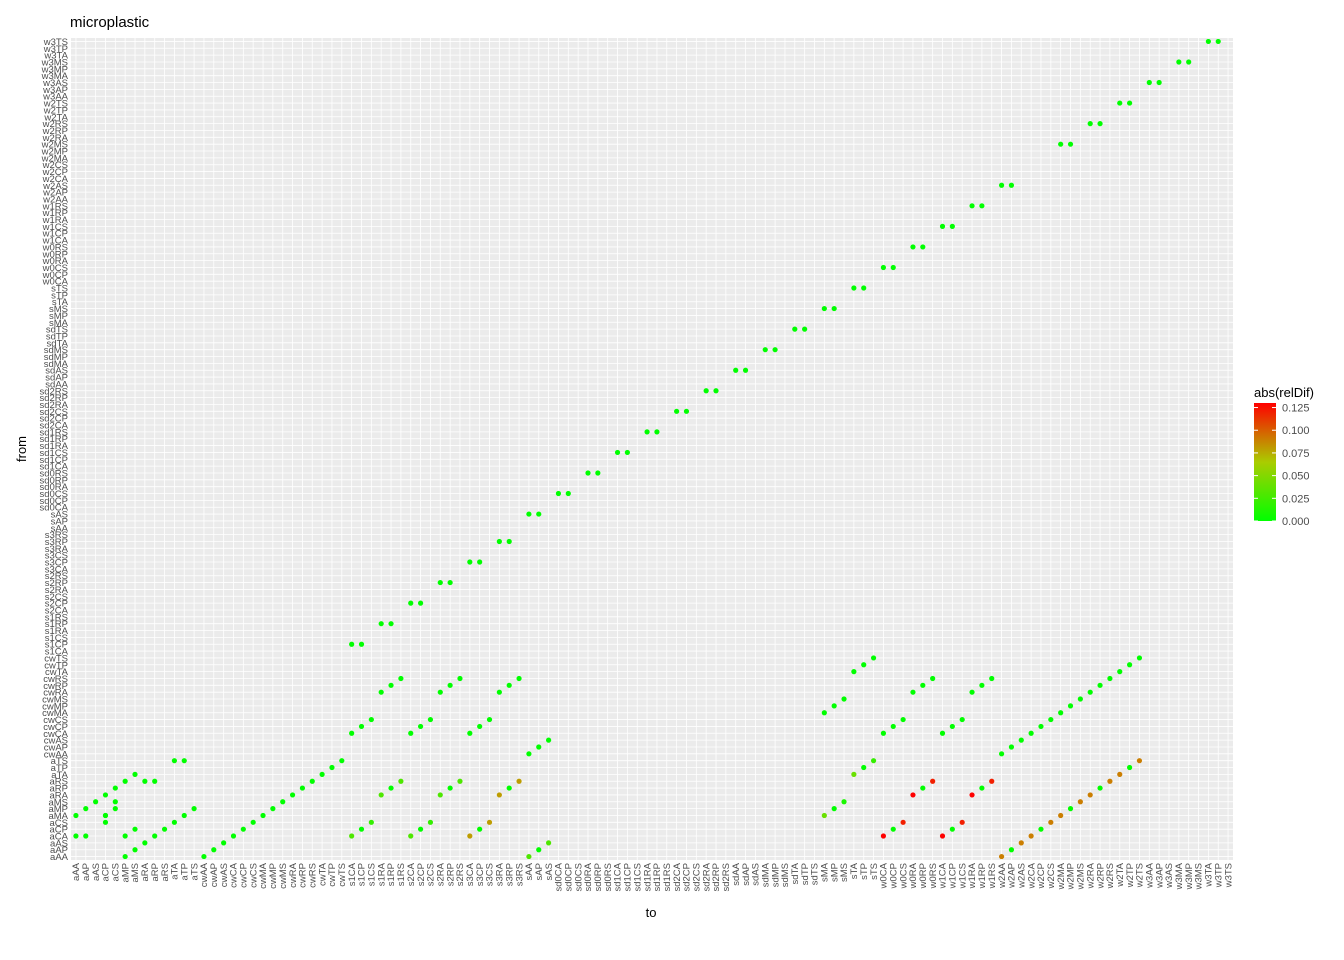 The width and height of the screenshot is (1344, 960). I want to click on x-tick-label: s1CP, so click(362, 874).